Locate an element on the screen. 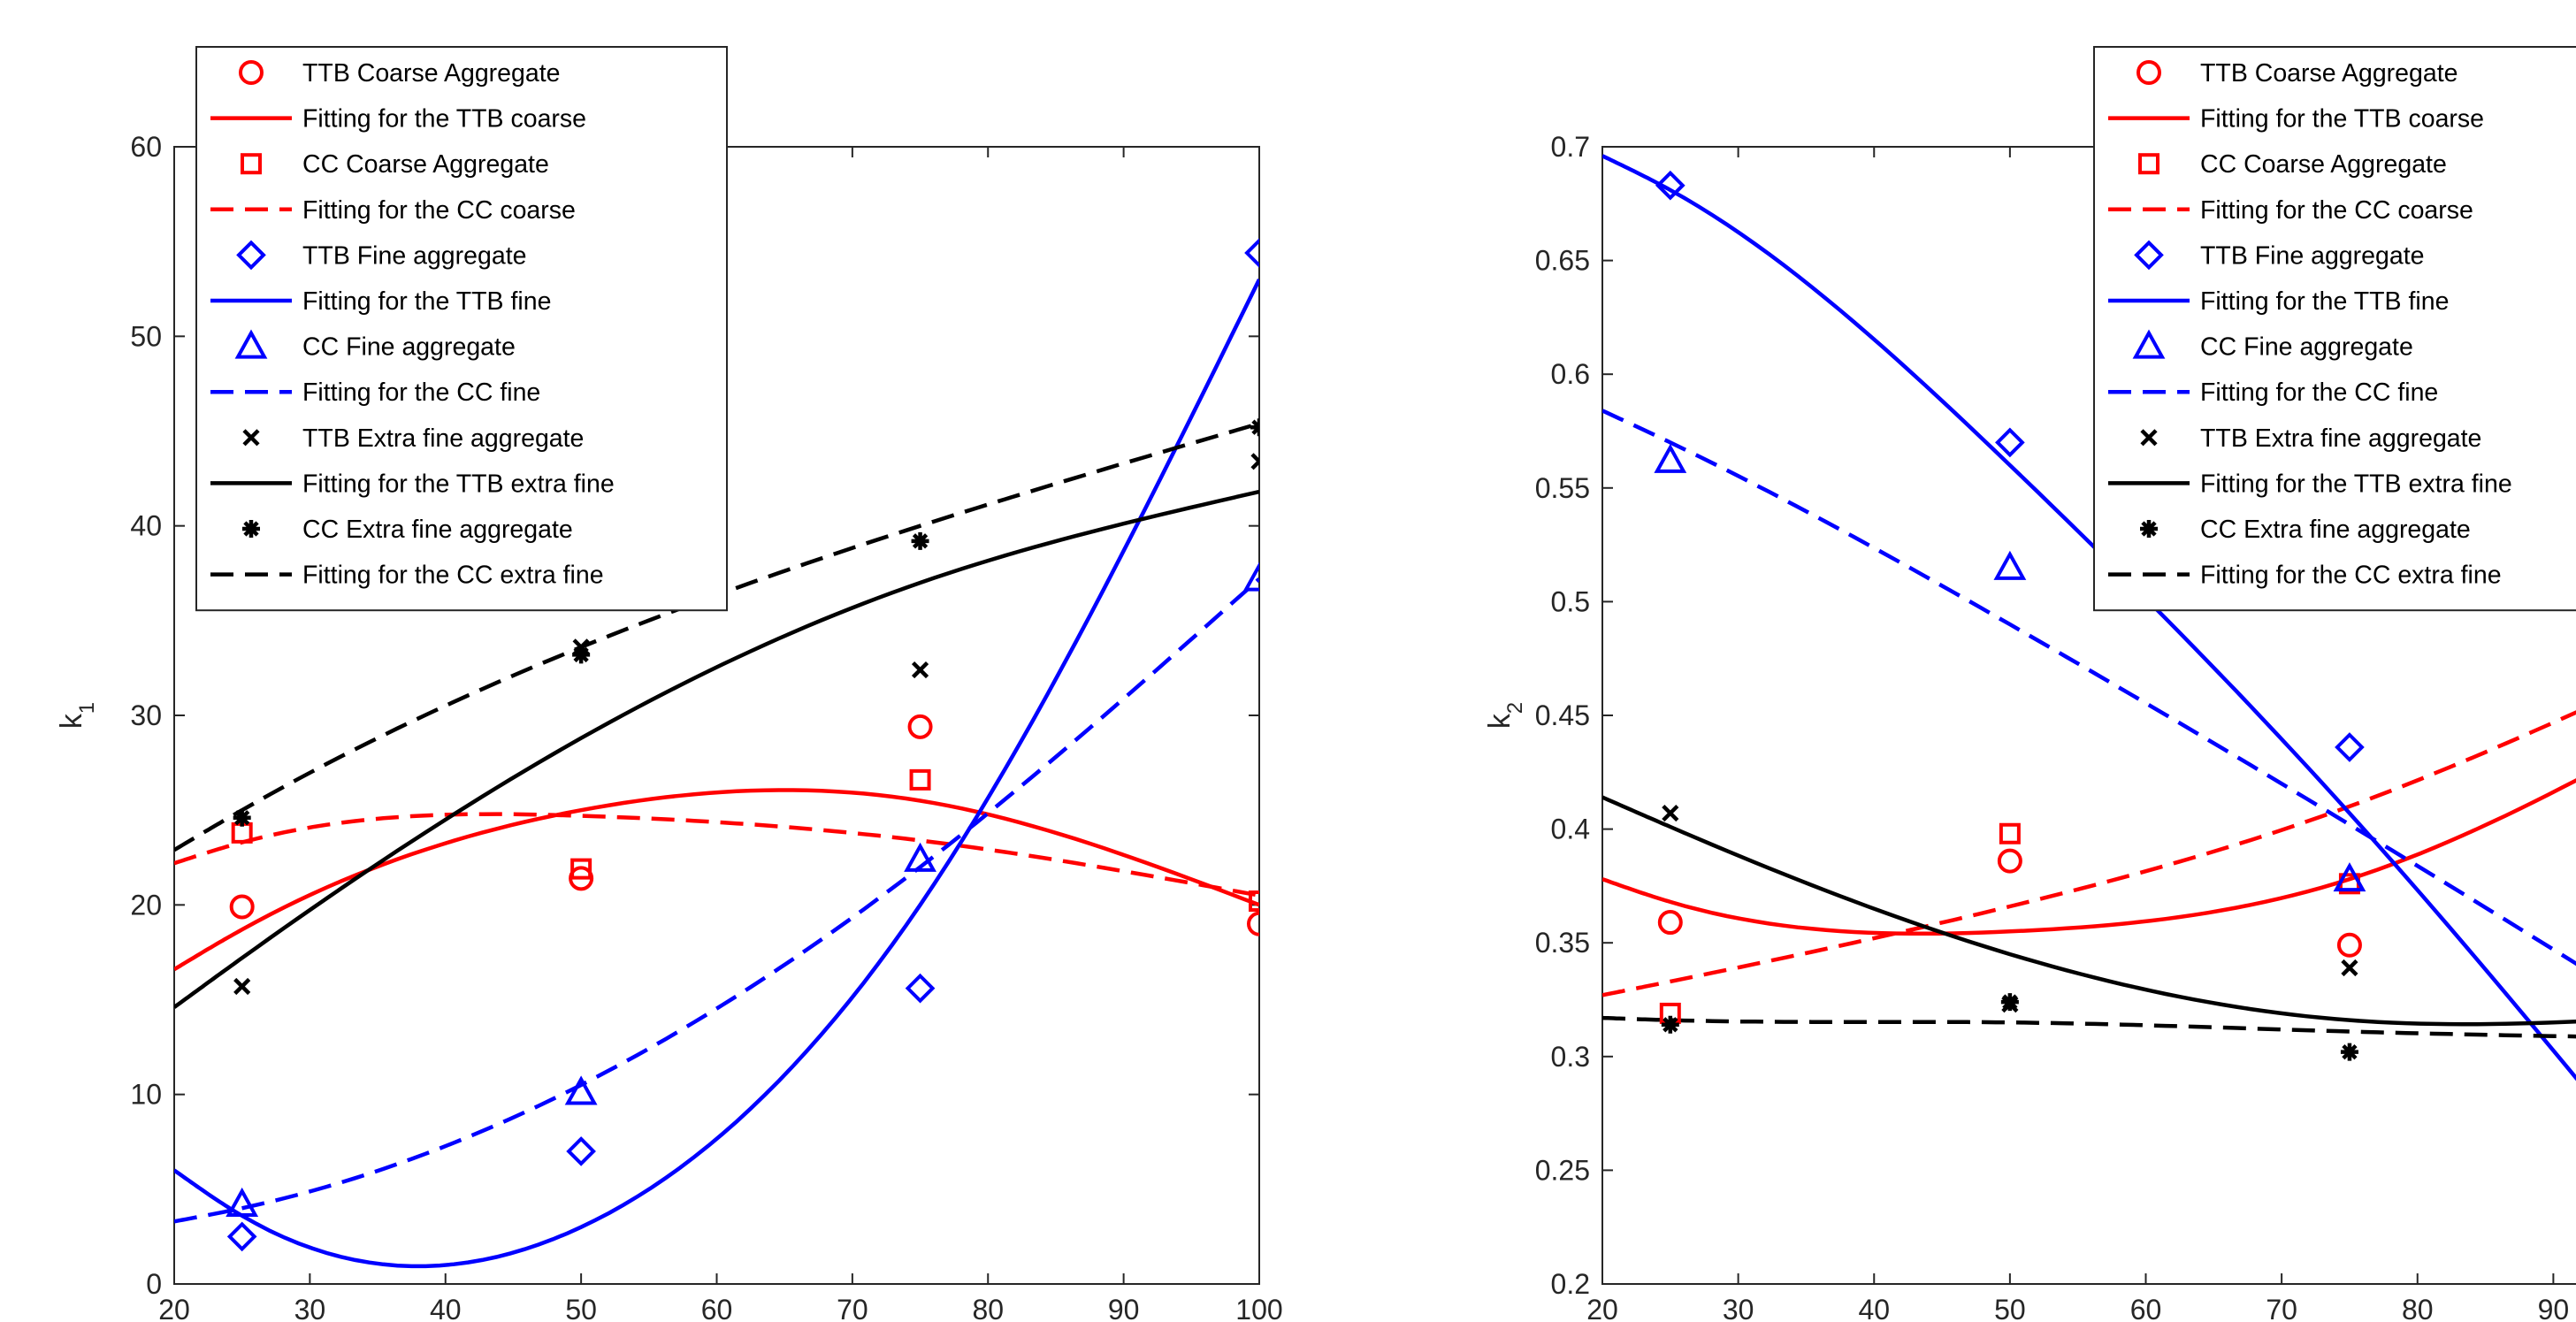 This screenshot has height=1322, width=2576. left-x-tick-label: 100 is located at coordinates (1258, 1308).